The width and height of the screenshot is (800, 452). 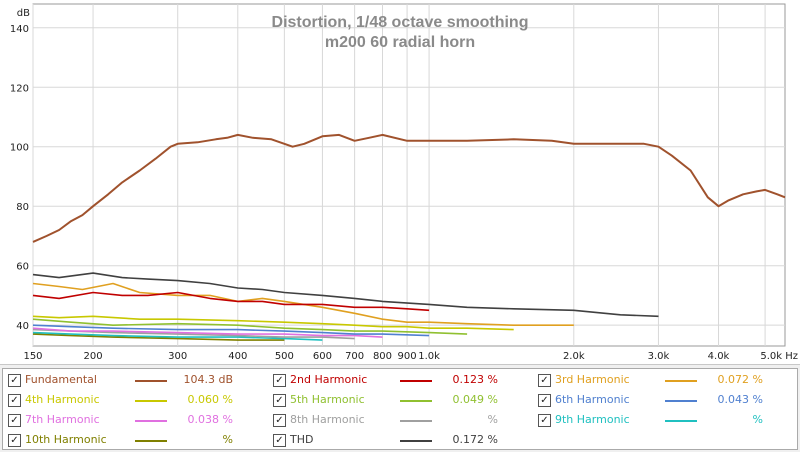 What do you see at coordinates (23, 13) in the screenshot?
I see `y-axis-unit: dB` at bounding box center [23, 13].